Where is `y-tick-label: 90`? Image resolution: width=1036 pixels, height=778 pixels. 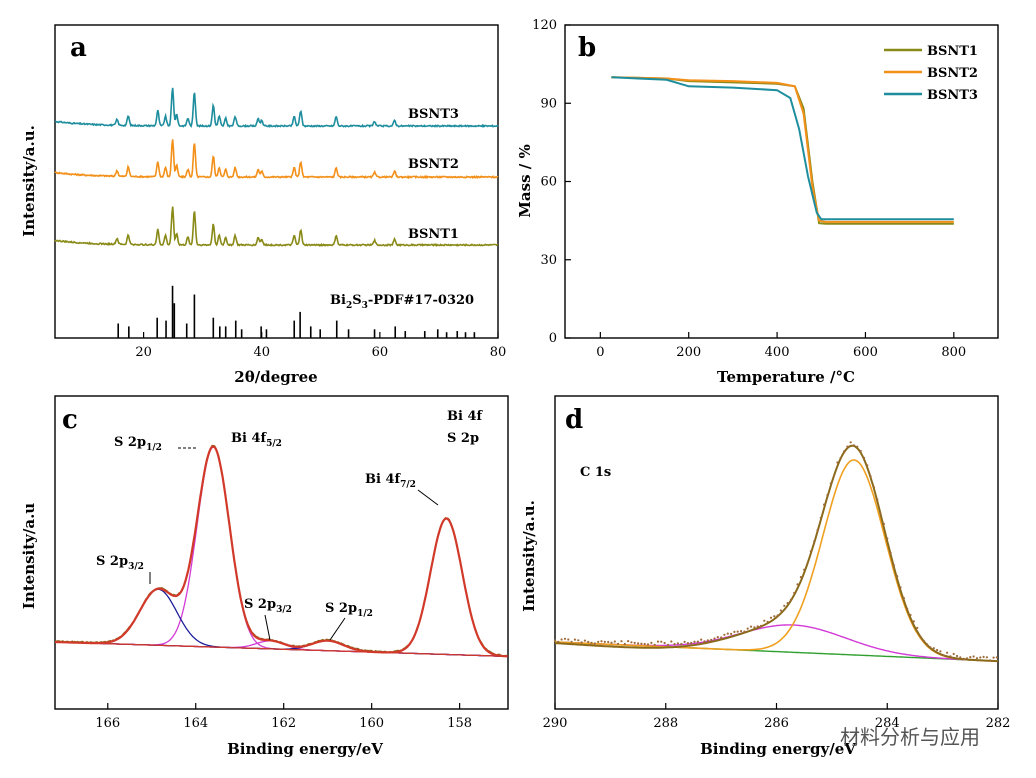 y-tick-label: 90 is located at coordinates (548, 103).